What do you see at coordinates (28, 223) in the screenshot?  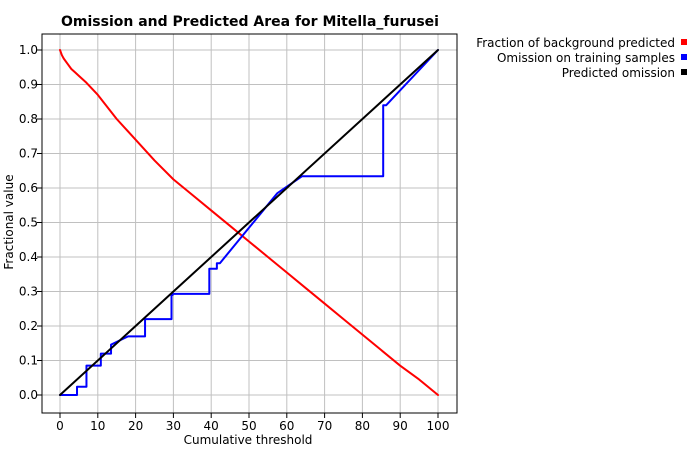 I see `y-tick-label: 0.5` at bounding box center [28, 223].